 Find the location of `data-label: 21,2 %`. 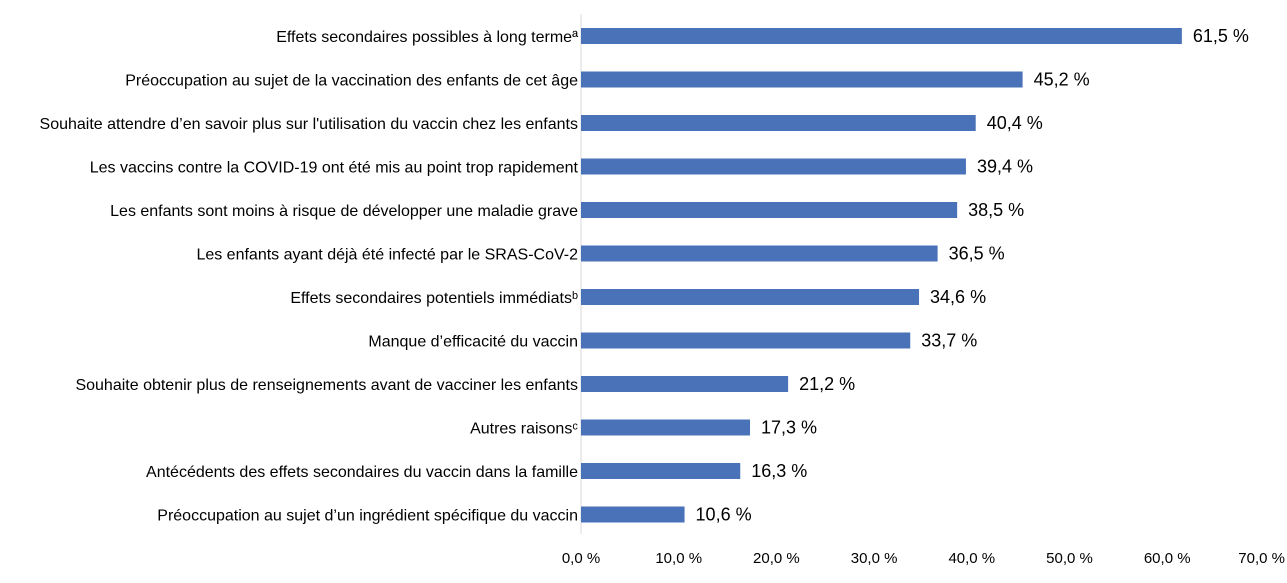

data-label: 21,2 % is located at coordinates (827, 384).